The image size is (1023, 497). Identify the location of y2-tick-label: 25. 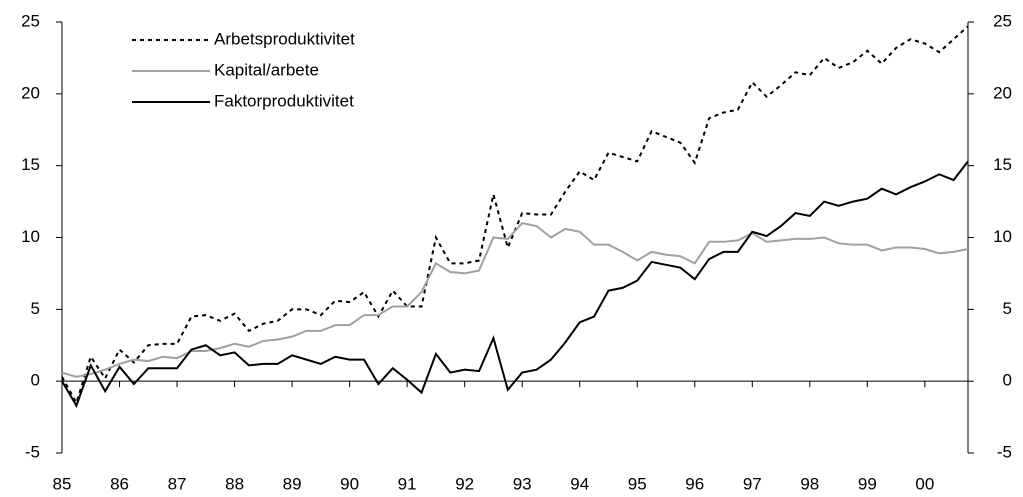
(1002, 20).